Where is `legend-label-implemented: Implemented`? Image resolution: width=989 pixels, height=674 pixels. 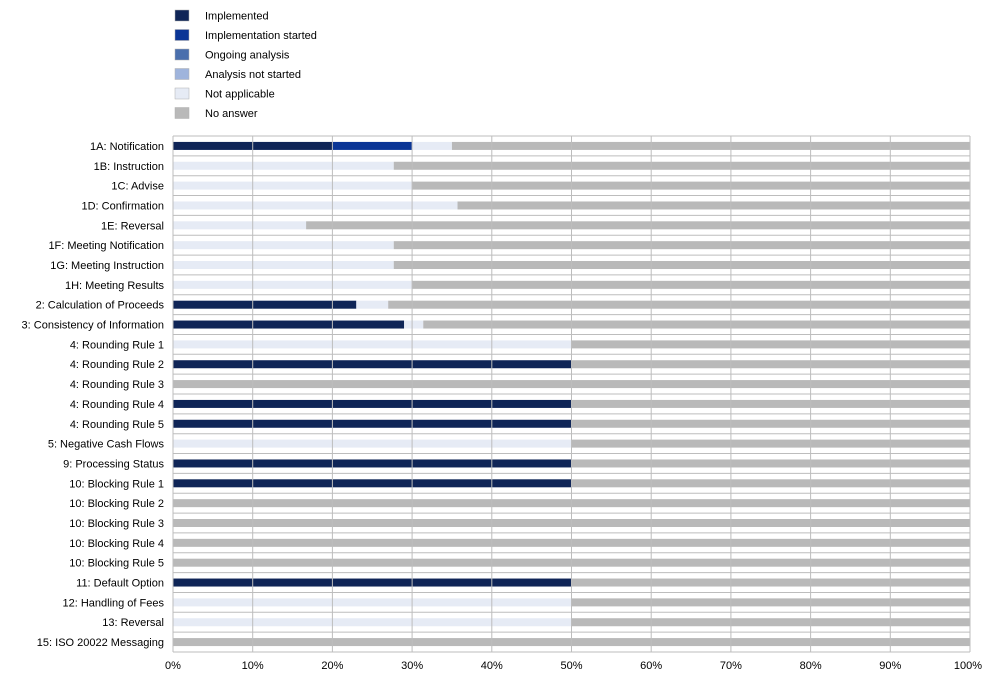
legend-label-implemented: Implemented is located at coordinates (237, 17).